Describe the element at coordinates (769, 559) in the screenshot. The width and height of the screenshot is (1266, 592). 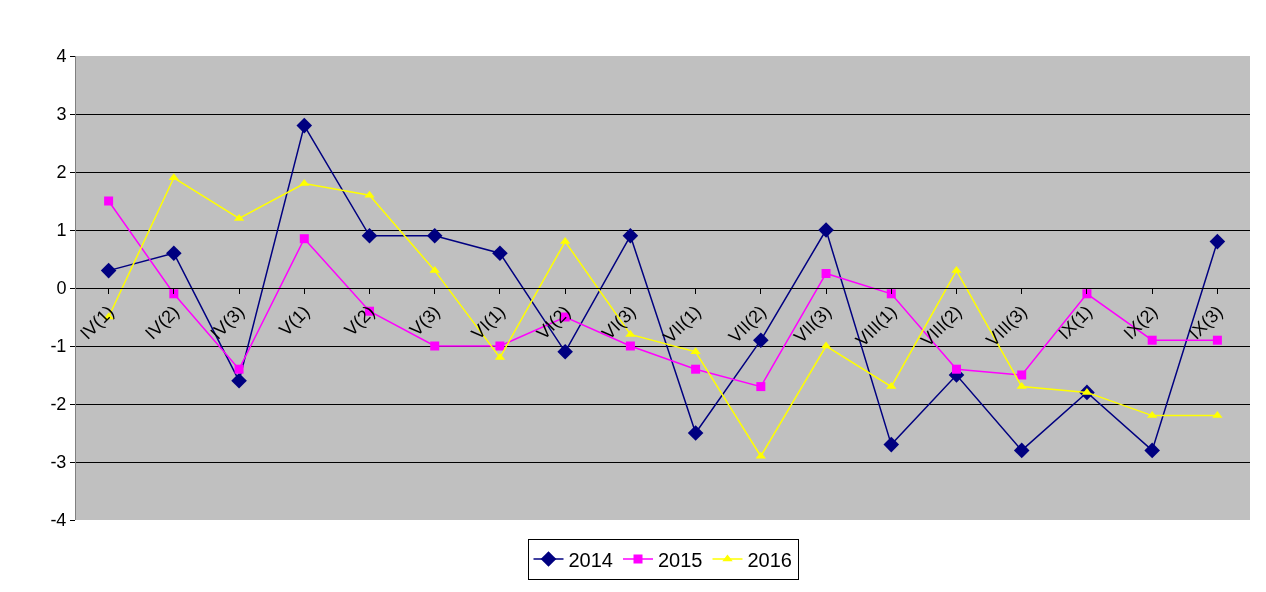
I see `legend-label: 2016` at that location.